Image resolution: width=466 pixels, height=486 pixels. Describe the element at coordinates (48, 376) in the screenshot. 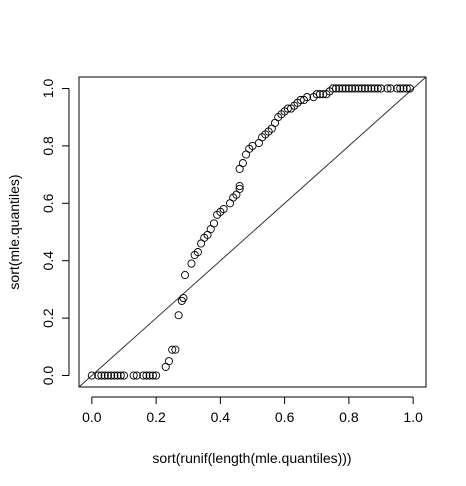

I see `y-tick-label: 0.0` at that location.